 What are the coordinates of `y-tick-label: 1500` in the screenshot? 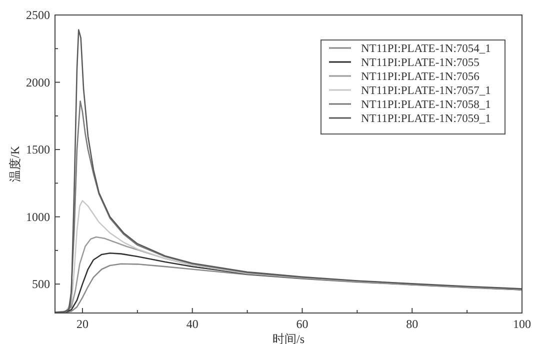 It's located at (38, 149).